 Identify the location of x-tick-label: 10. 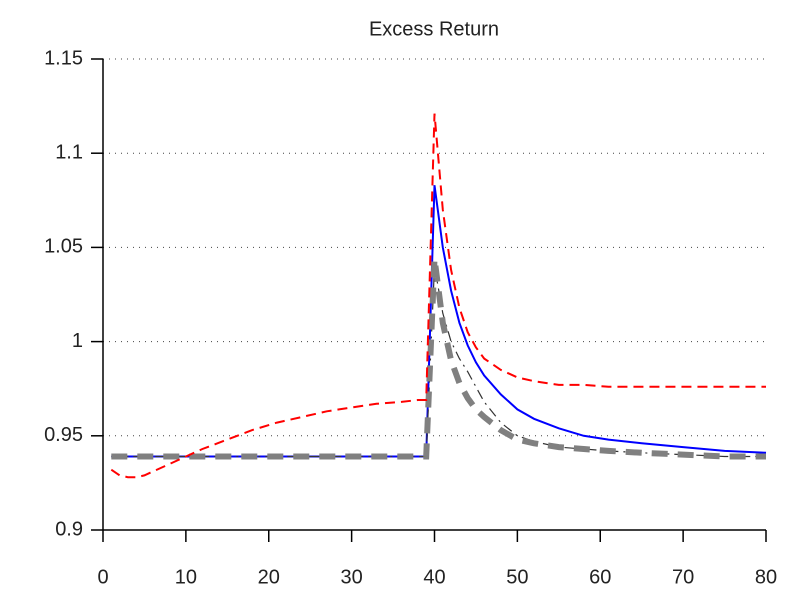
(186, 577).